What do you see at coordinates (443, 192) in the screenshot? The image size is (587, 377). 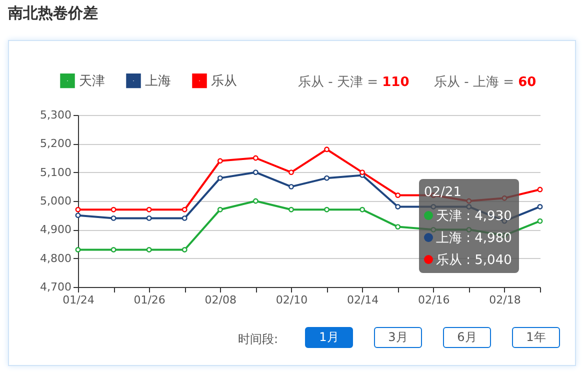 I see `annotation: 02/21` at bounding box center [443, 192].